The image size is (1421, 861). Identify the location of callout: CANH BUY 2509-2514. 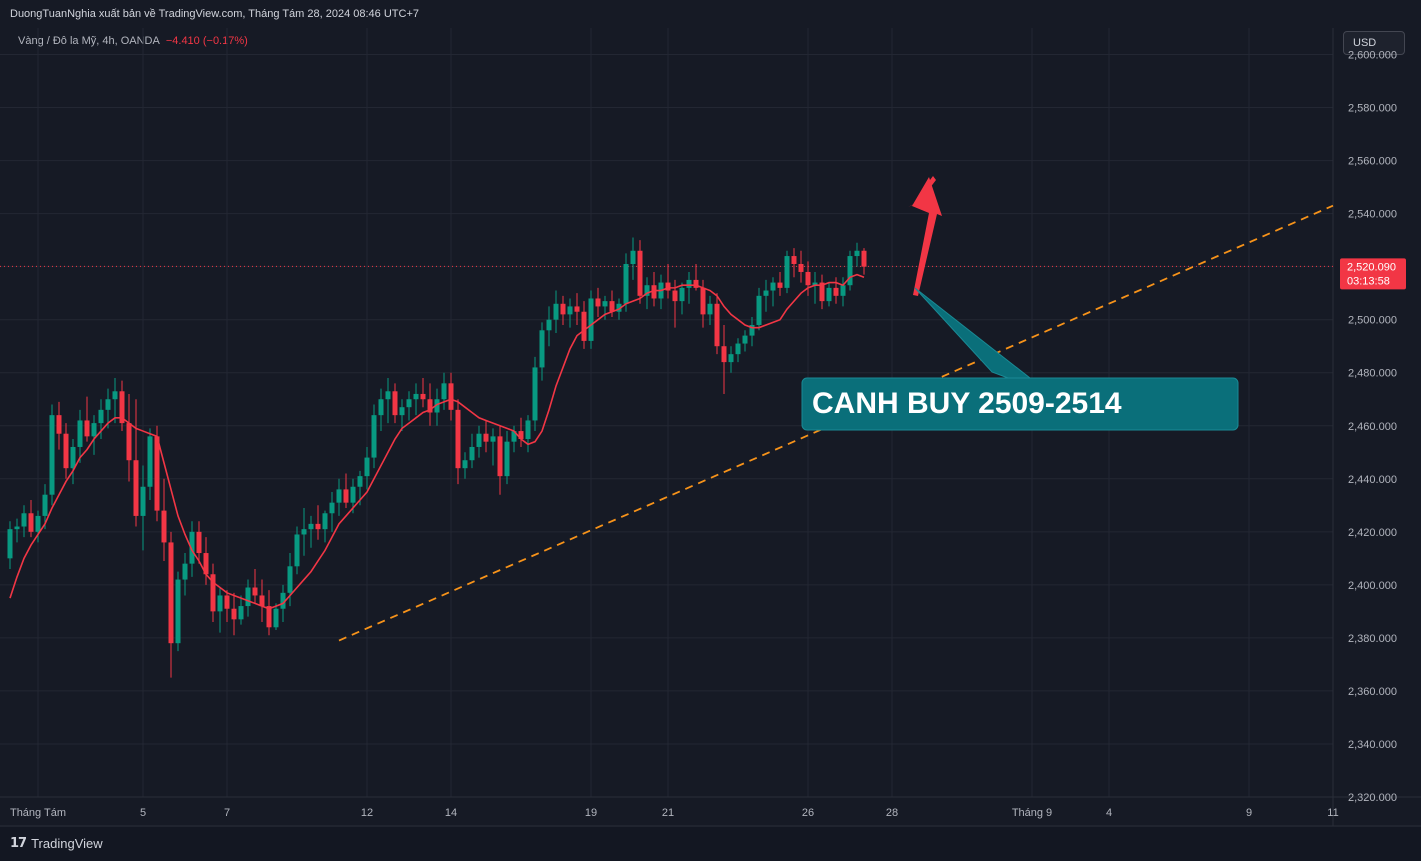
(1020, 359).